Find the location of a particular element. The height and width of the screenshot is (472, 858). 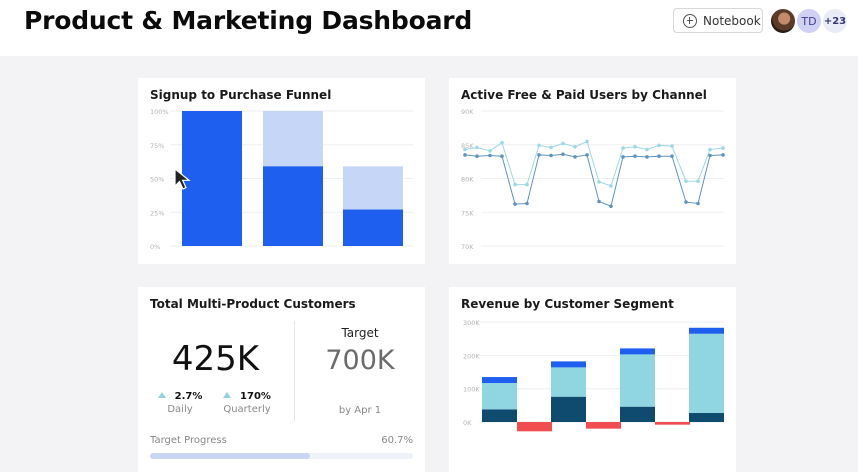

users-line-chart: 90K 85K 80K 75K 70K is located at coordinates (593, 179).